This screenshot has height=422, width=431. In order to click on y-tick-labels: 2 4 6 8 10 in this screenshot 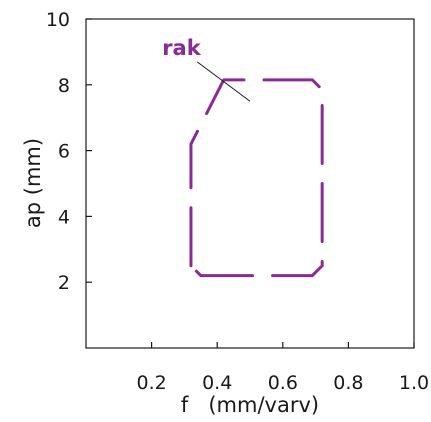, I will do `click(58, 151)`.